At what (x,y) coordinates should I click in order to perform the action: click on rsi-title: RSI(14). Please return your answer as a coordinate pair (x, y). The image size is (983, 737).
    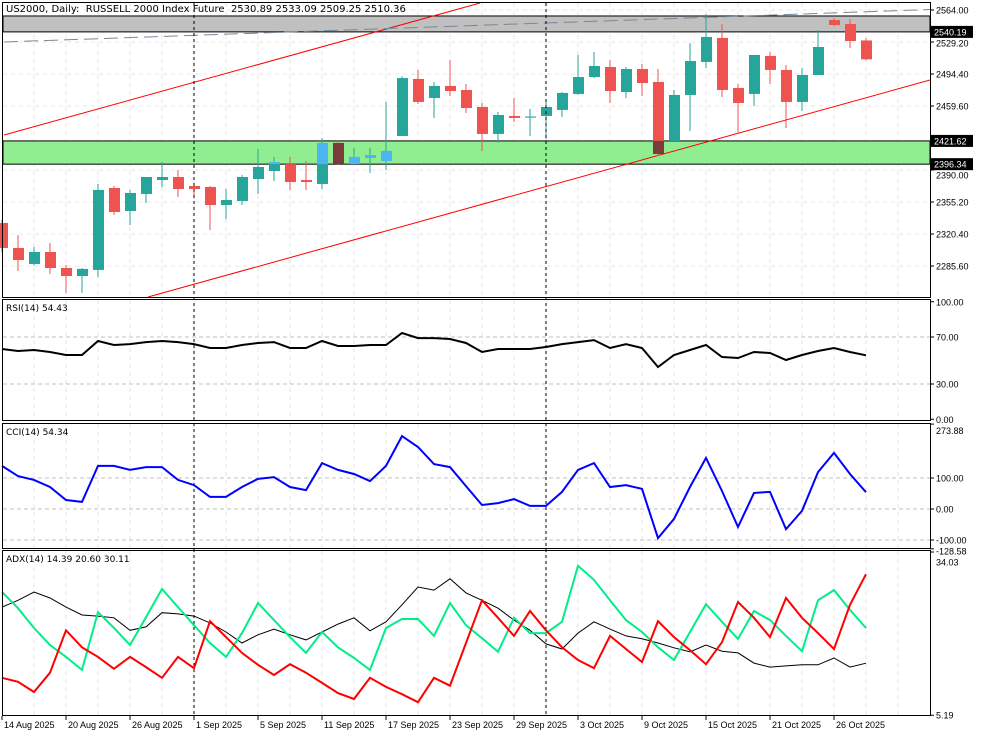
    Looking at the image, I should click on (23, 309).